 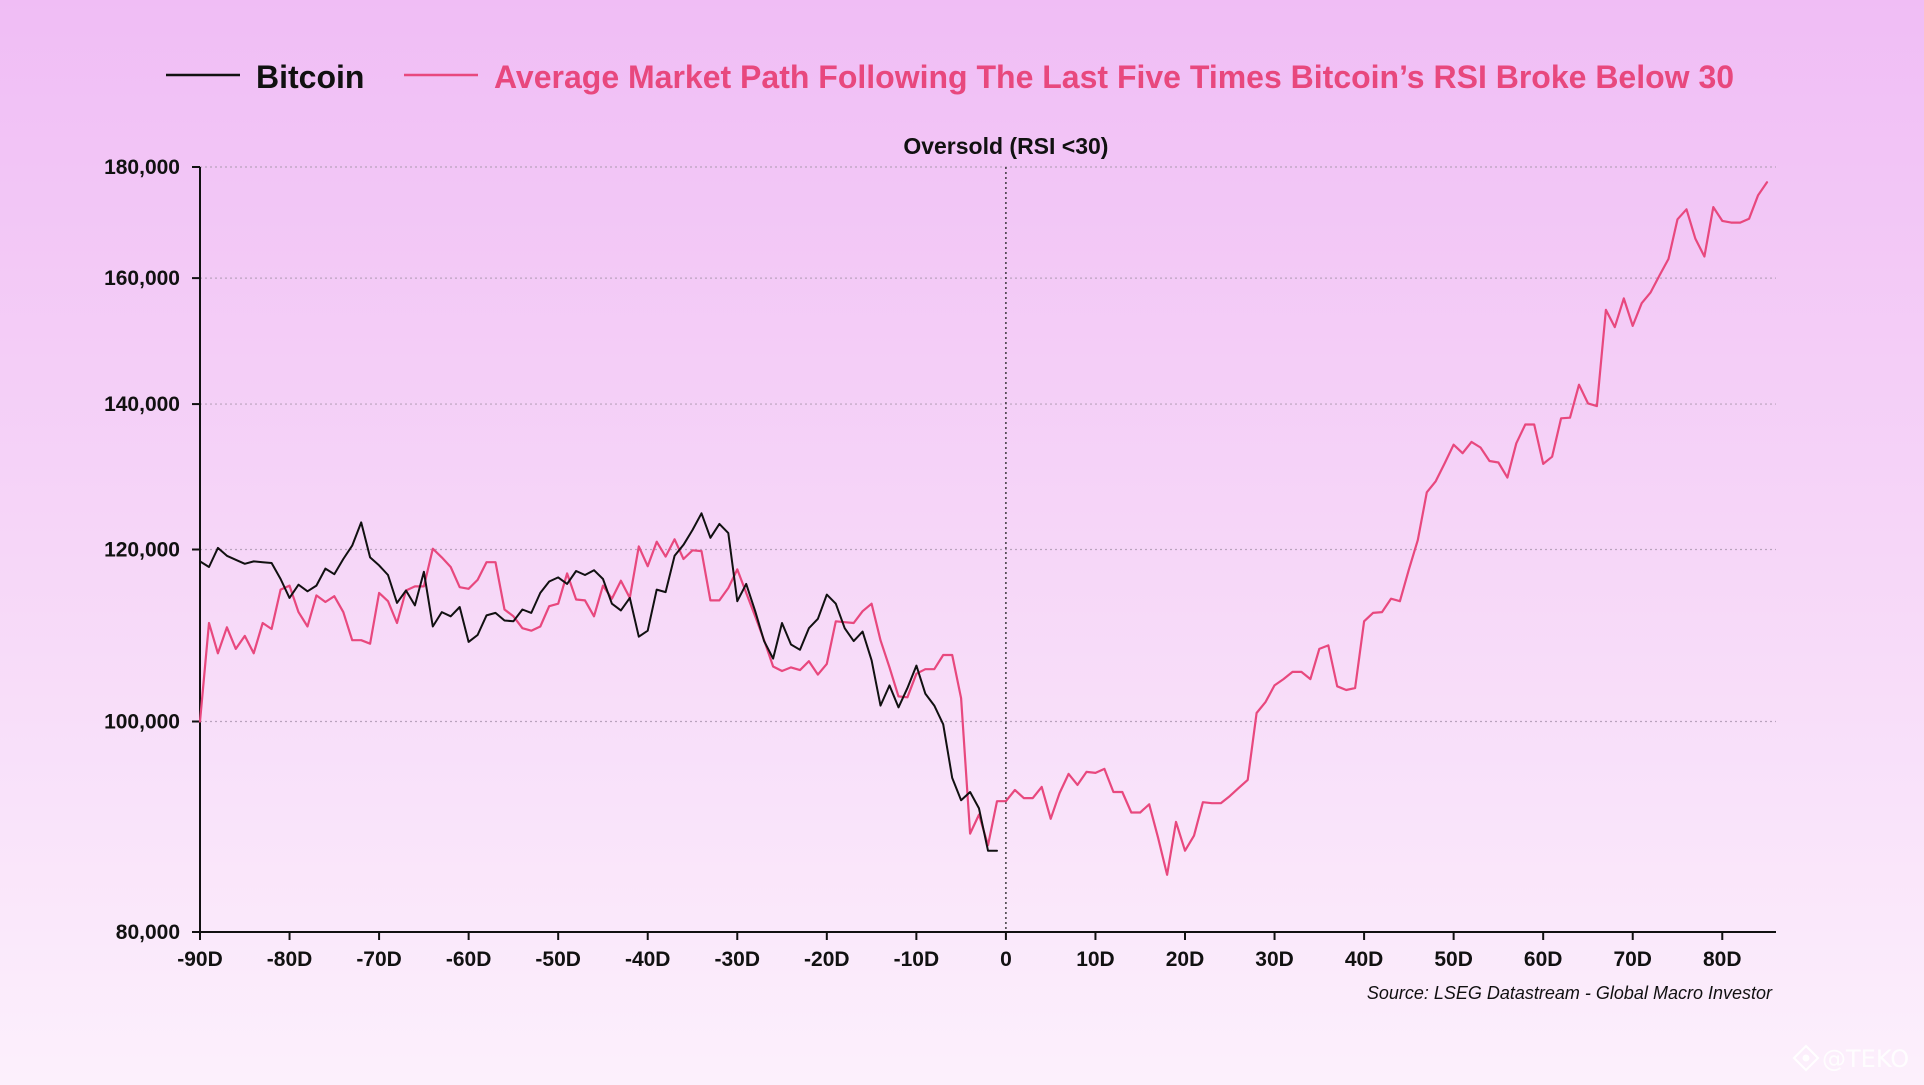 I want to click on x-tick-label: -80D, so click(x=290, y=959).